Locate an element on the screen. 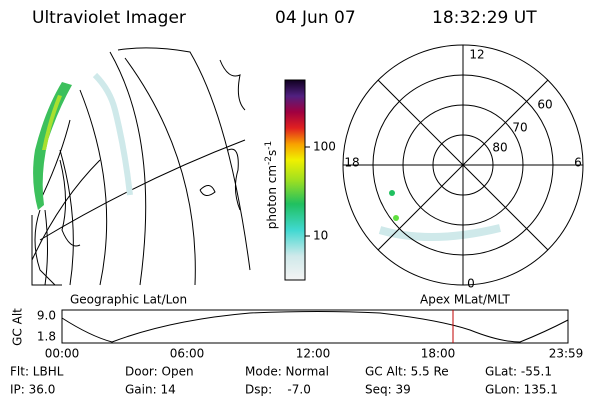 The width and height of the screenshot is (600, 400). y-label: 9.0 is located at coordinates (46, 316).